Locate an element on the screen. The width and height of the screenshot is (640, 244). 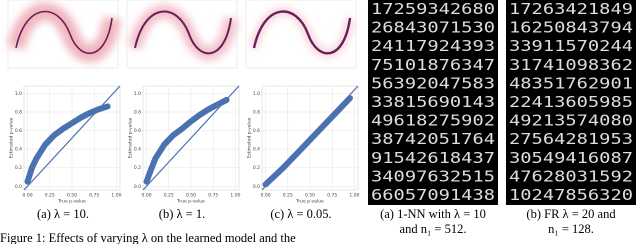
digit-row: 30549416087 is located at coordinates (571, 158).